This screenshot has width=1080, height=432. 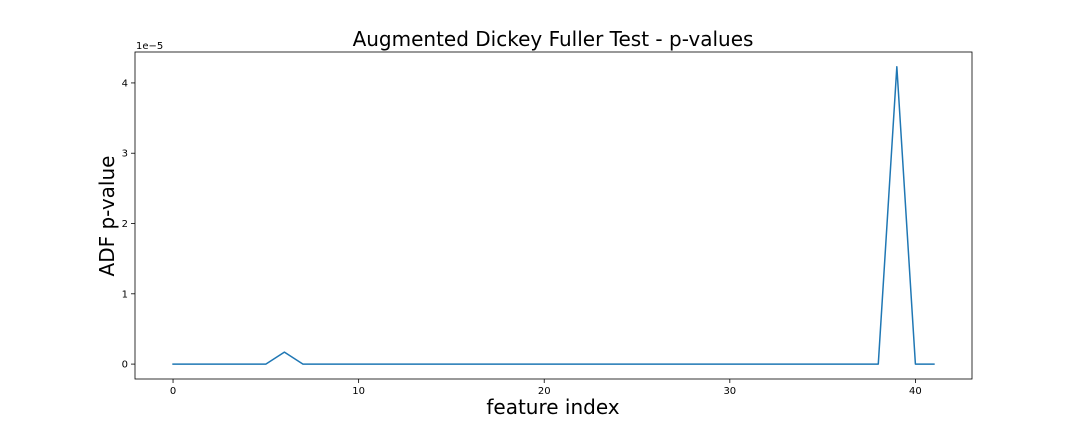 I want to click on y-tick-label: 3, so click(x=125, y=154).